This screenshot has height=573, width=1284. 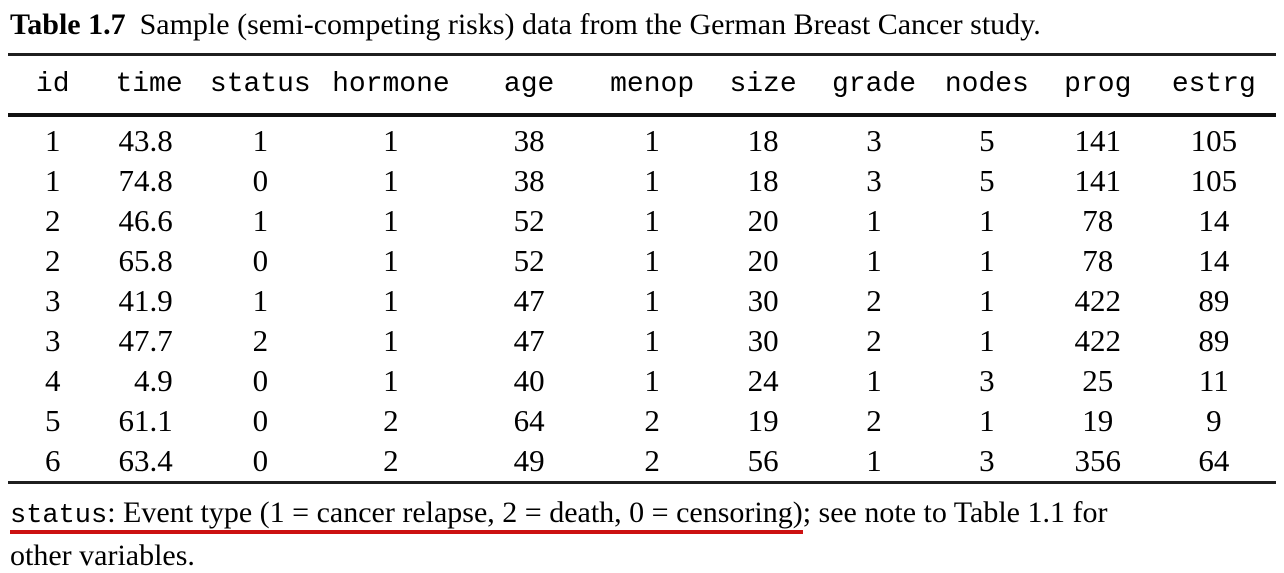 I want to click on table-cell: 65.8, so click(x=145, y=260).